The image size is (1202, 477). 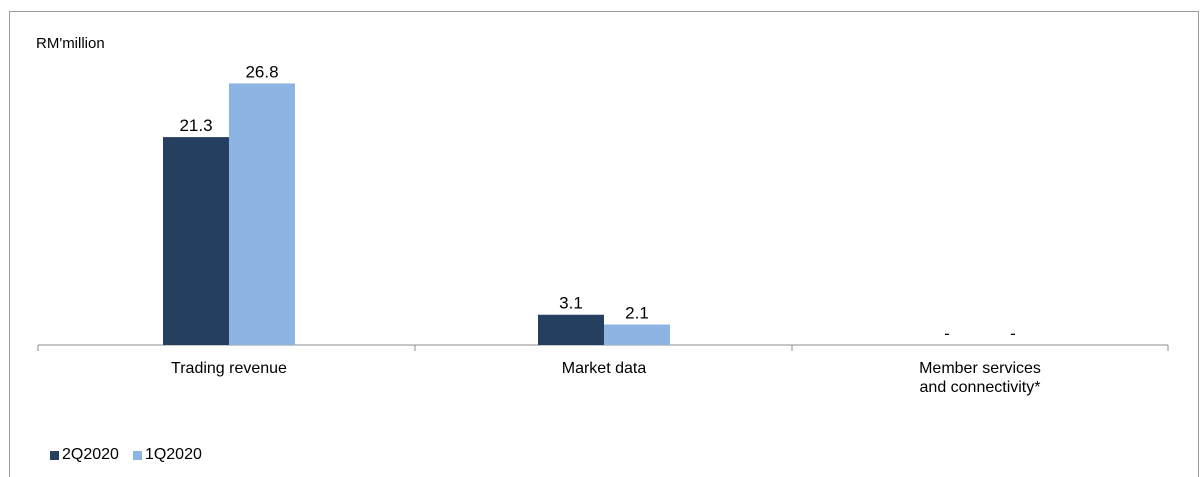 I want to click on x-tick-label-0-line-0: Trading revenue, so click(x=229, y=368).